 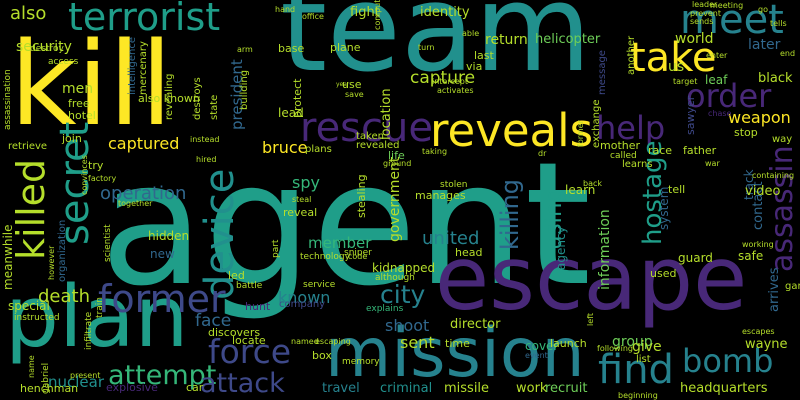 What do you see at coordinates (78, 89) in the screenshot?
I see `word-men: men` at bounding box center [78, 89].